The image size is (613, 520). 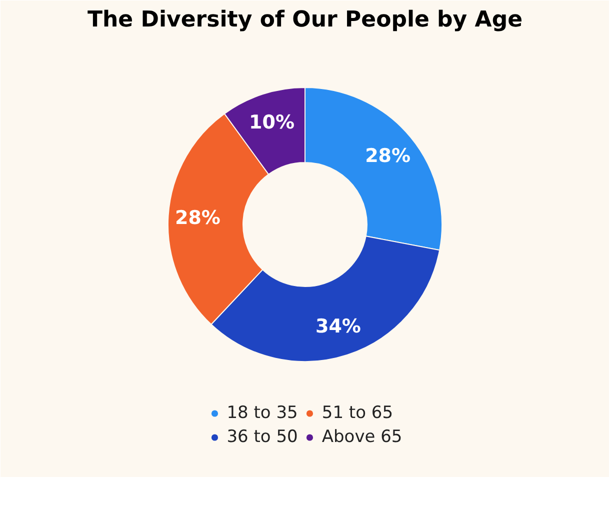 What do you see at coordinates (338, 327) in the screenshot?
I see `data-label: 34%` at bounding box center [338, 327].